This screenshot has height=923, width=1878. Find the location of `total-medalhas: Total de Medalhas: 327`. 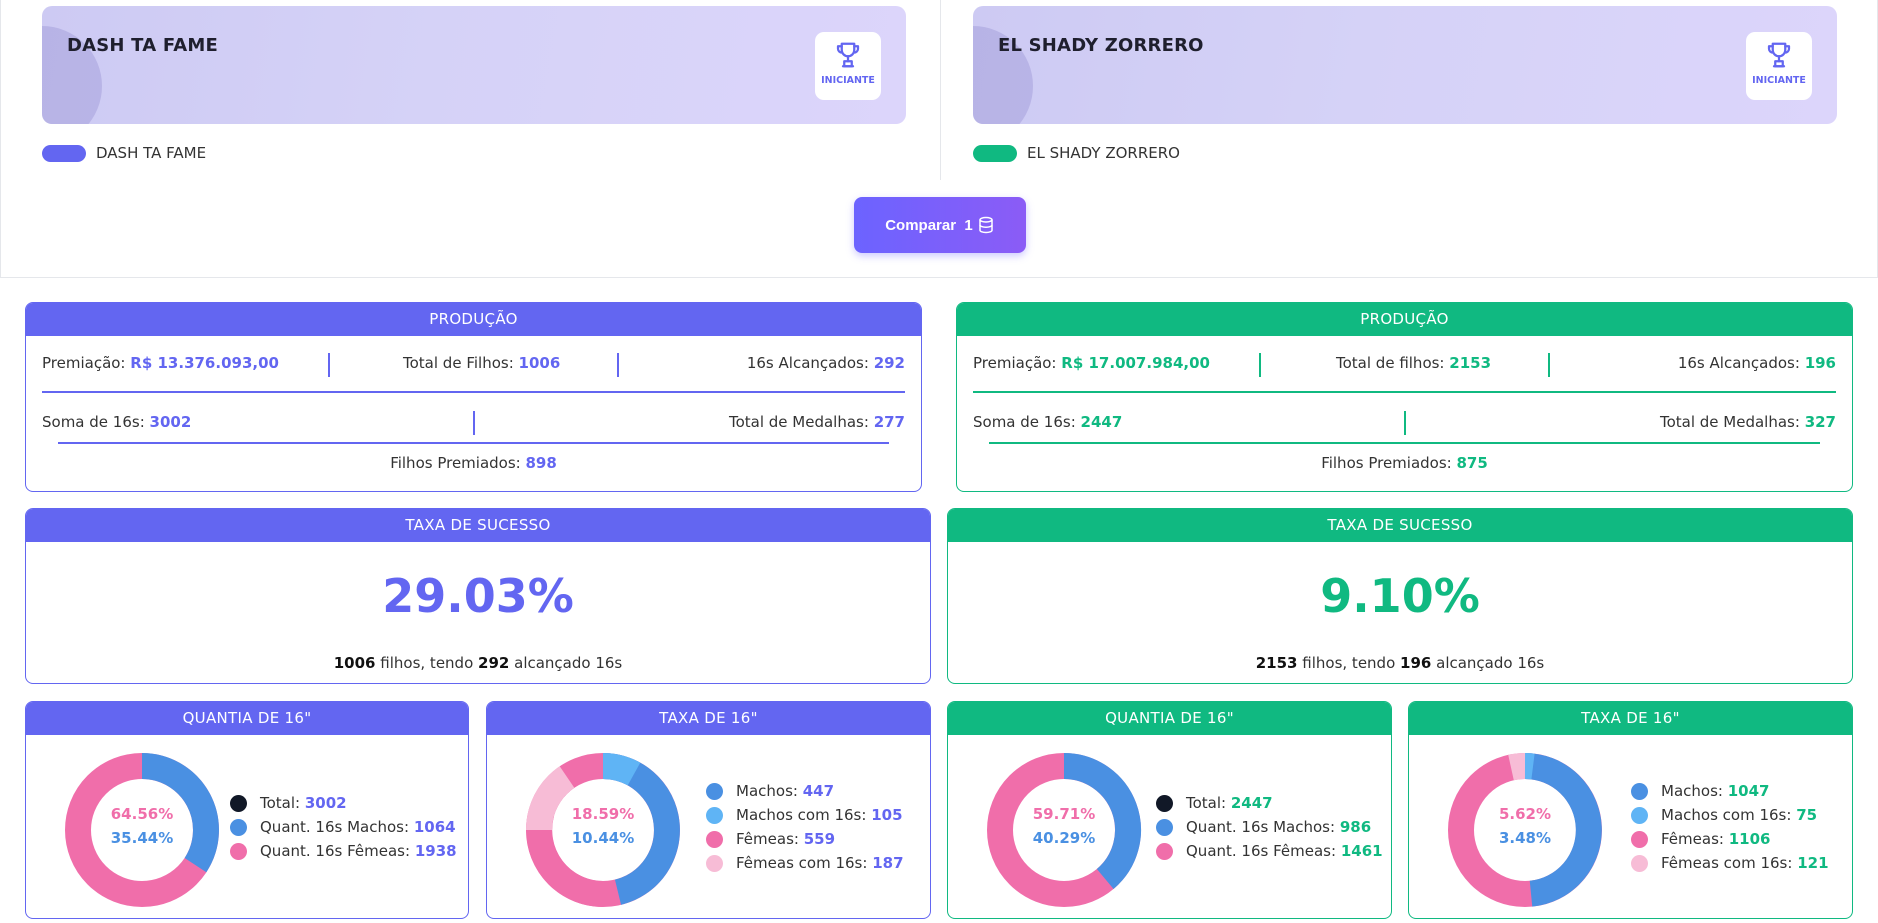

total-medalhas: Total de Medalhas: 327 is located at coordinates (1747, 422).